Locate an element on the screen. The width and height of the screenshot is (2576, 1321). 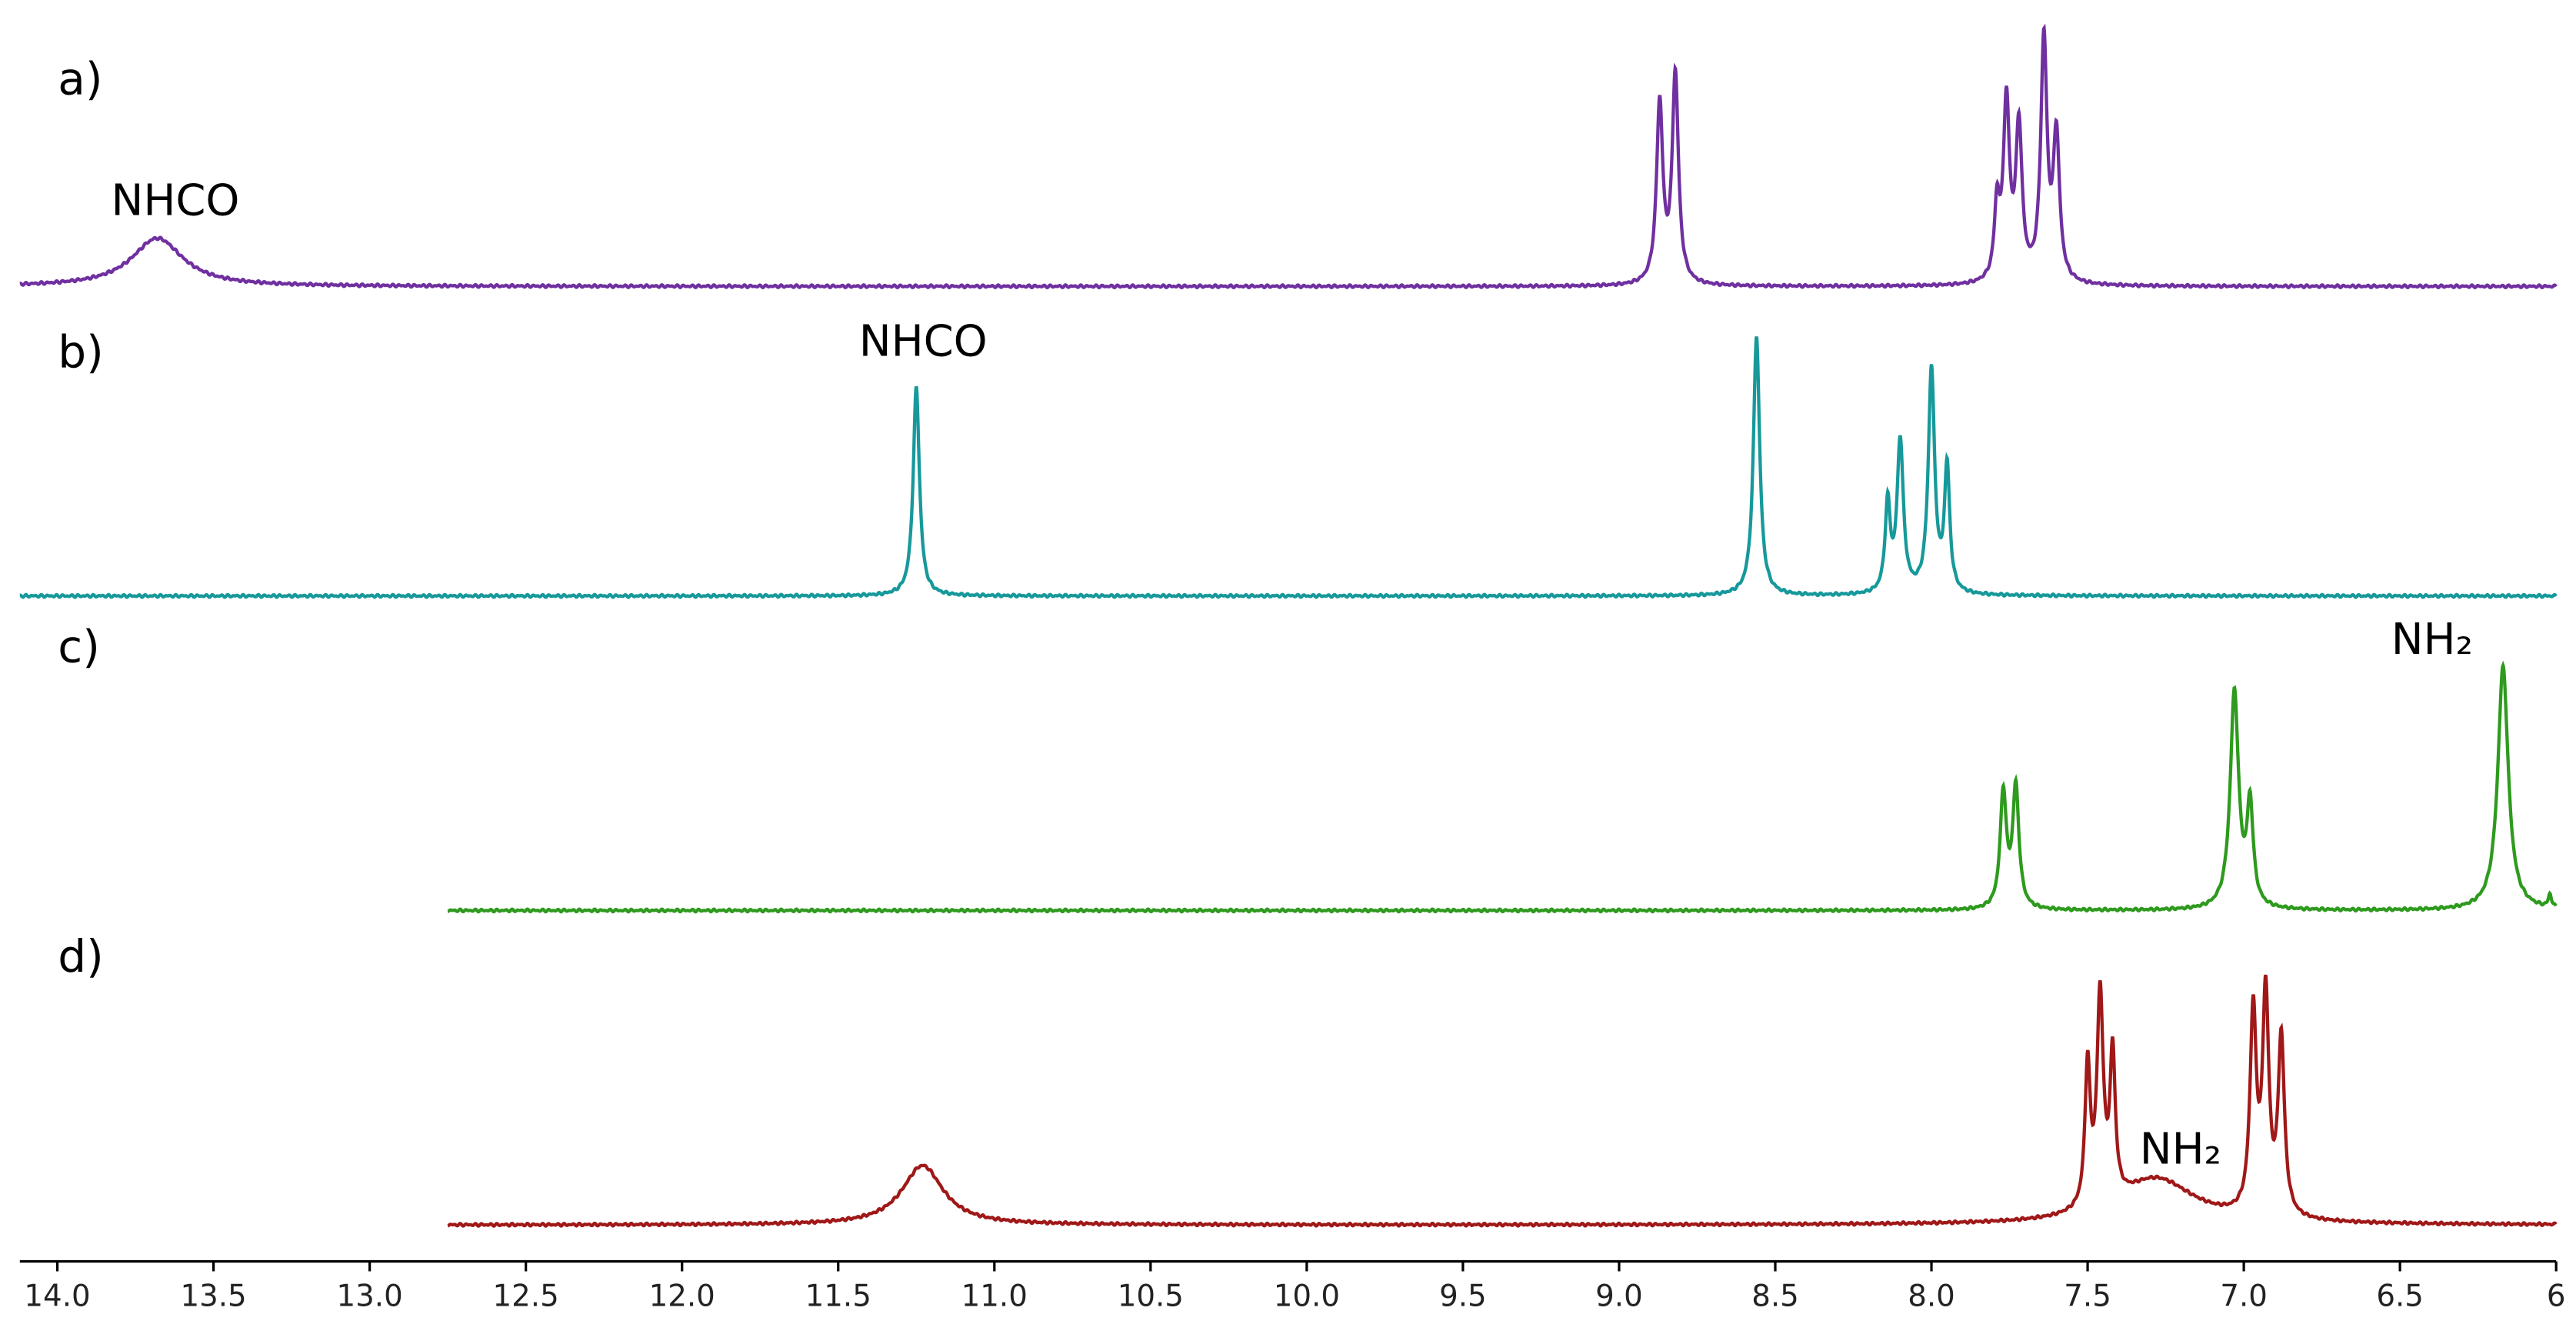
x-tick-label: 12.0 is located at coordinates (682, 1296).